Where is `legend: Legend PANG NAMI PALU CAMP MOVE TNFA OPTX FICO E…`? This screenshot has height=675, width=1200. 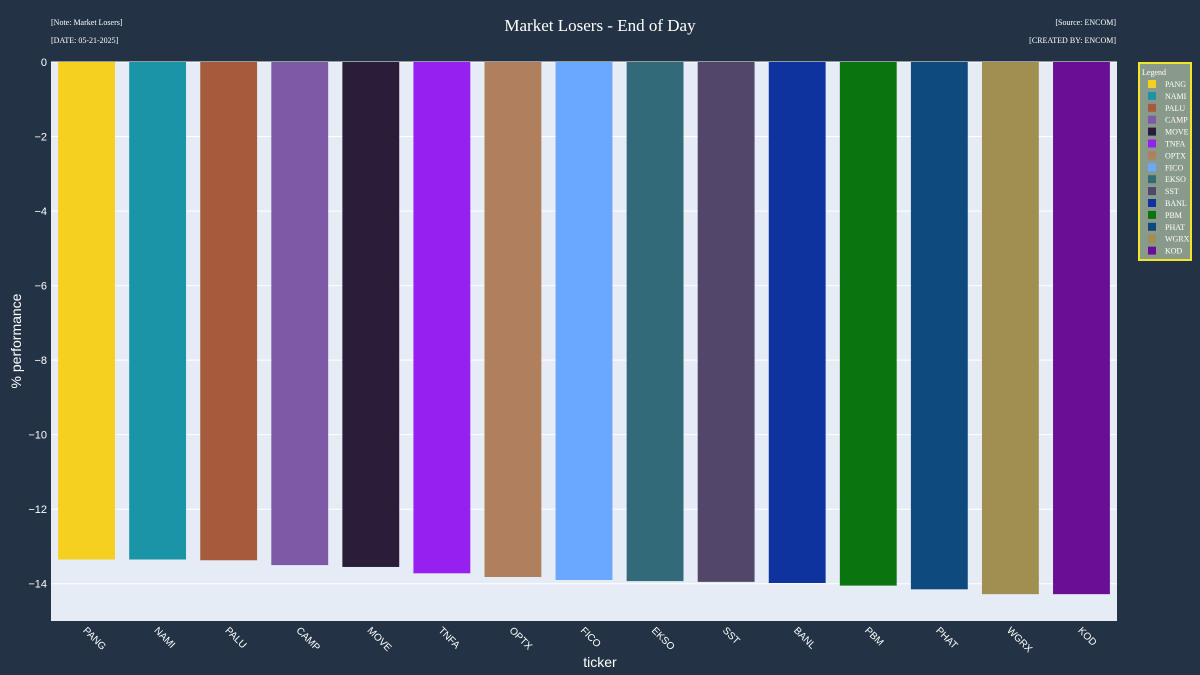 legend: Legend PANG NAMI PALU CAMP MOVE TNFA OPTX FICO E… is located at coordinates (1165, 161).